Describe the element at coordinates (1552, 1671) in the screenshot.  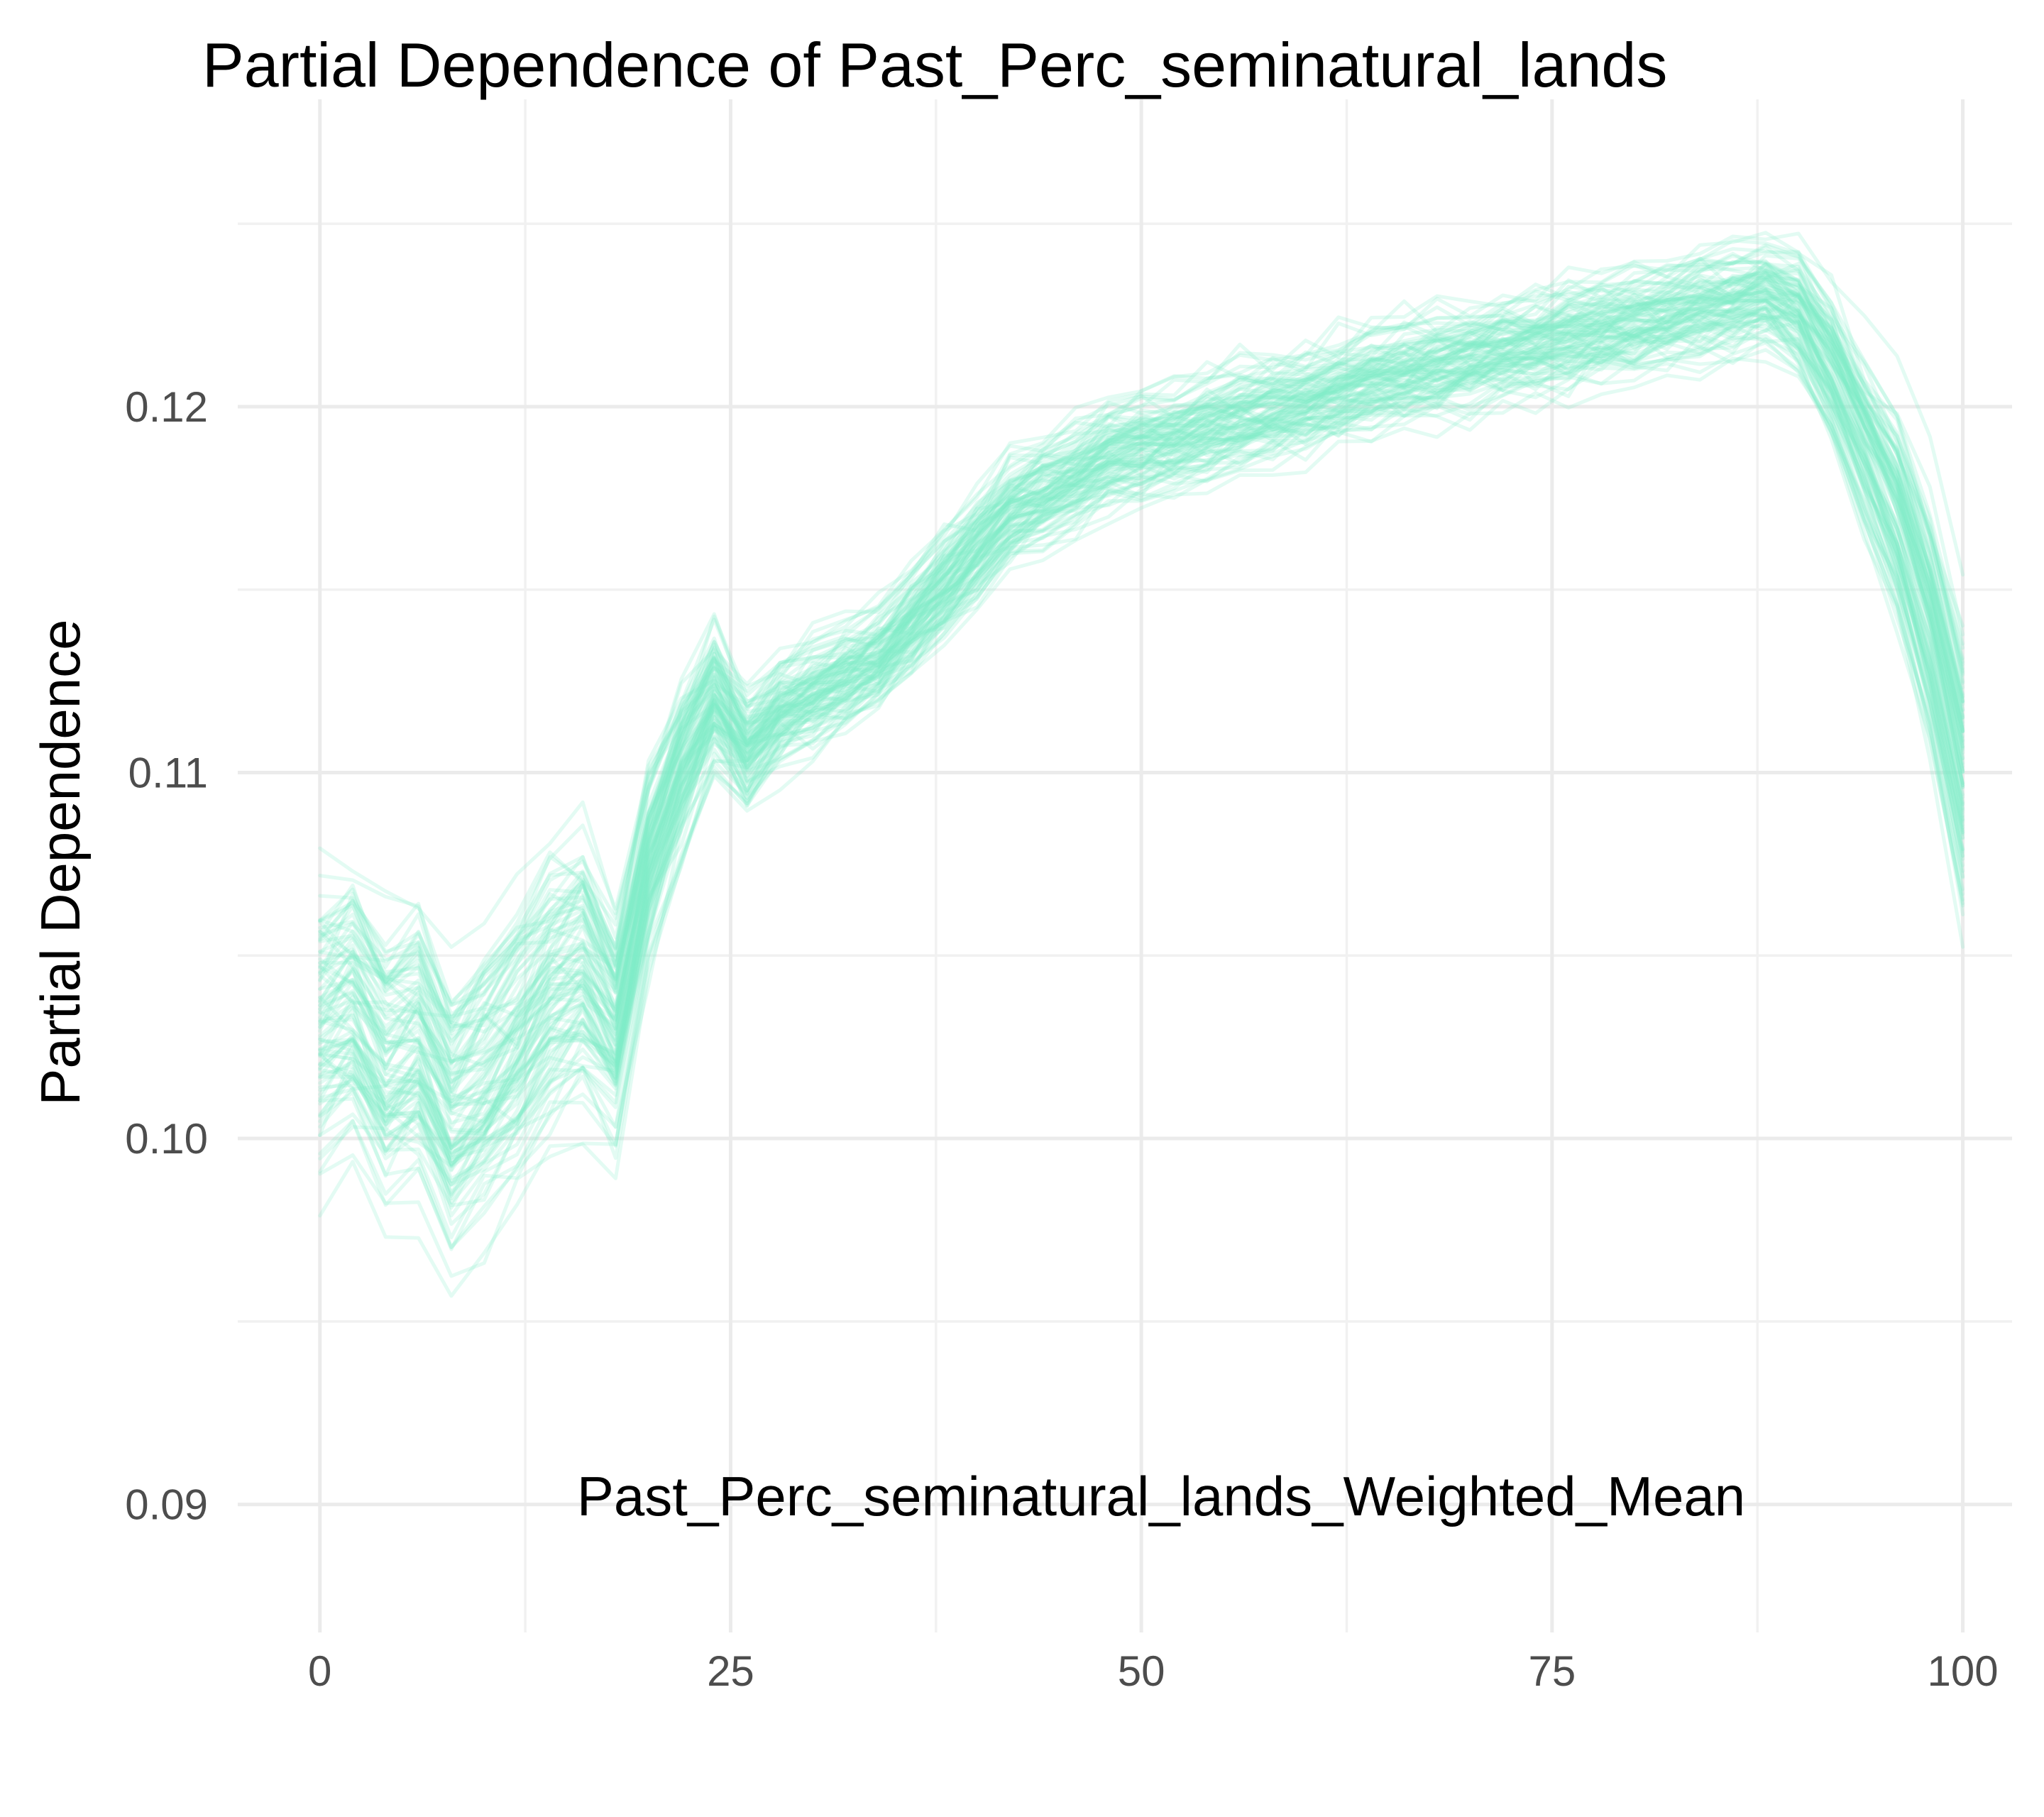
I see `x-tick-label: 75` at that location.